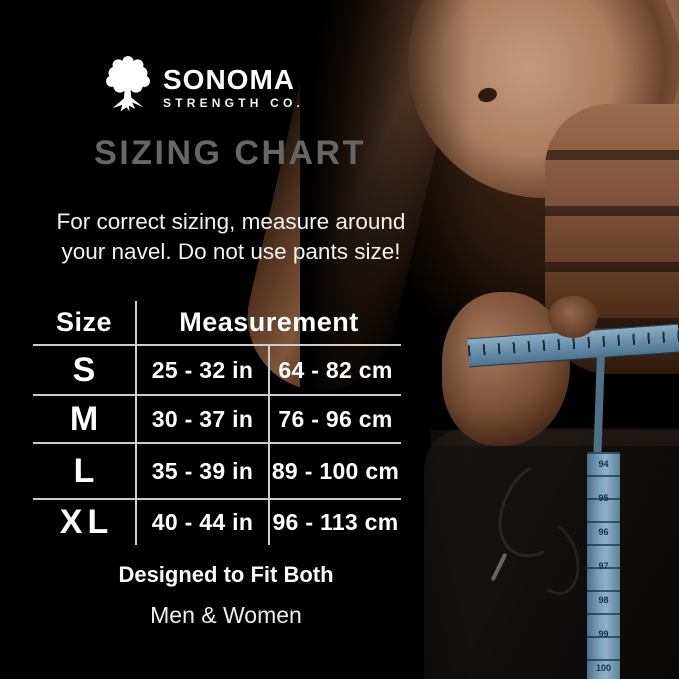 The height and width of the screenshot is (679, 679). What do you see at coordinates (128, 87) in the screenshot?
I see `tree-icon` at bounding box center [128, 87].